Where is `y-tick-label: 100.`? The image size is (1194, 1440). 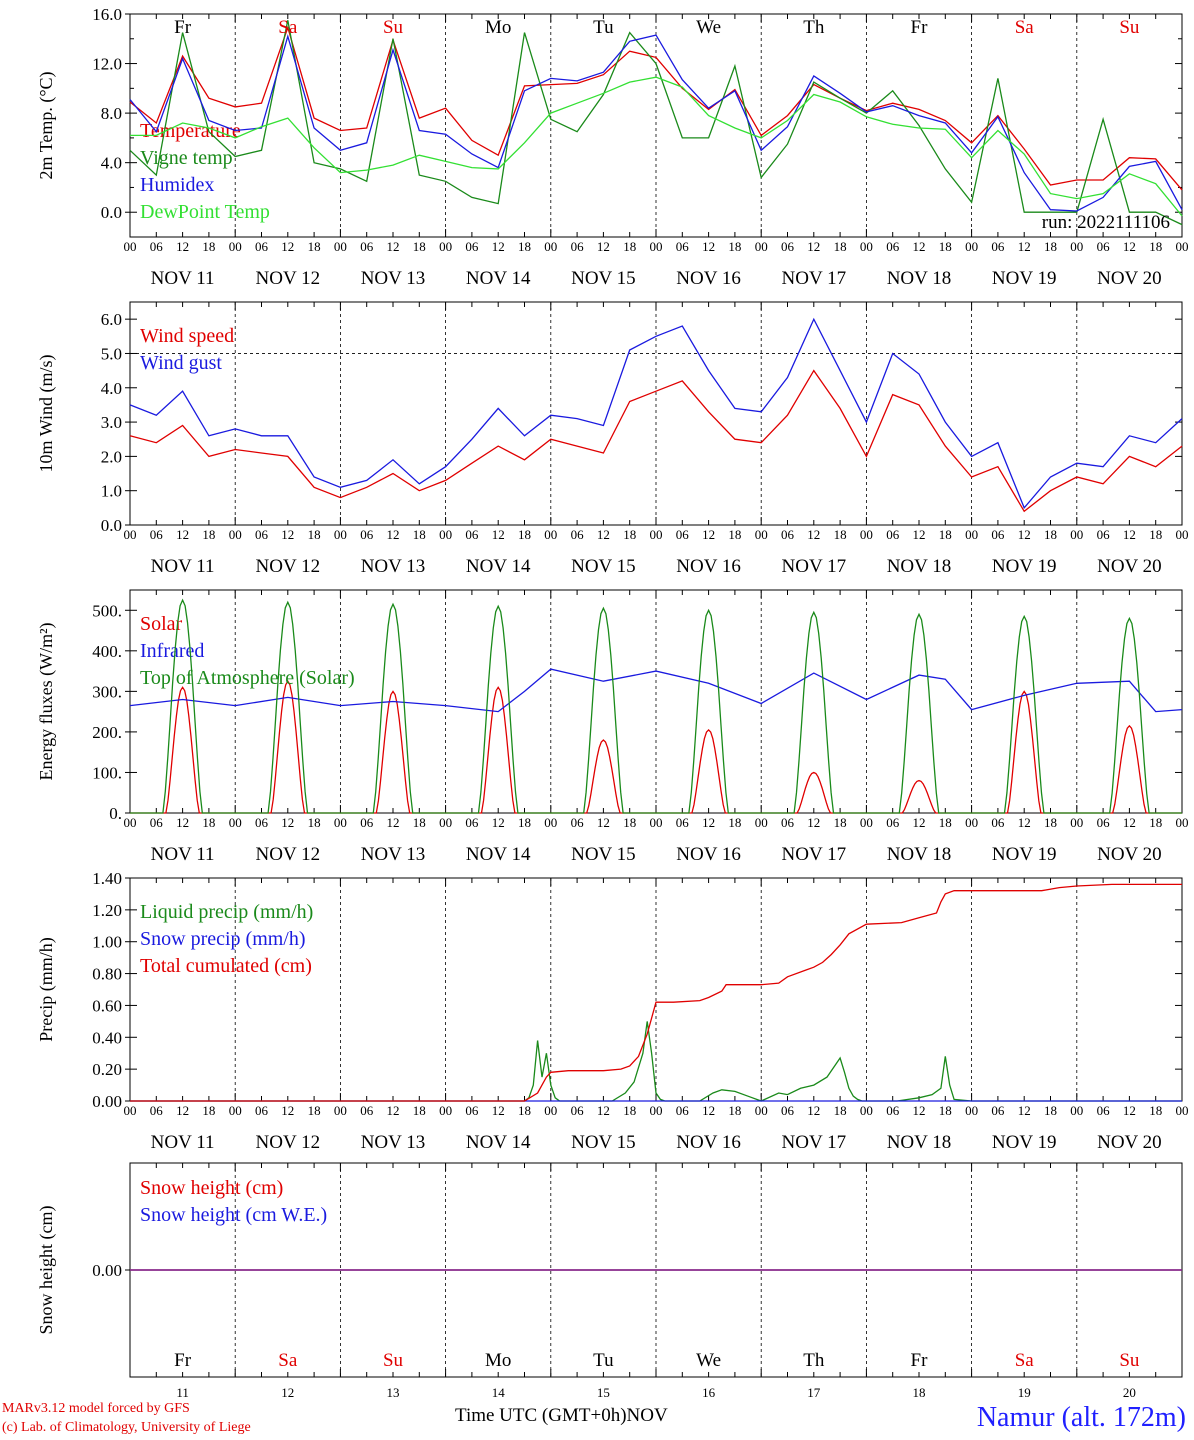
y-tick-label: 100. is located at coordinates (107, 772).